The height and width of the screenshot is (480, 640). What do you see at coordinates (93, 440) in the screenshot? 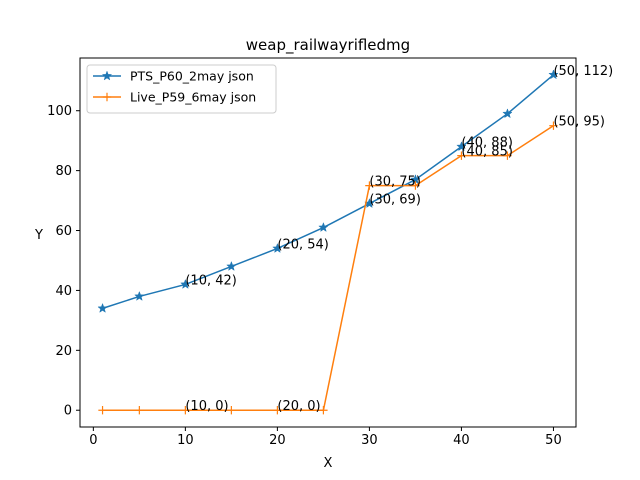
I see `x-tick-label: 0` at bounding box center [93, 440].